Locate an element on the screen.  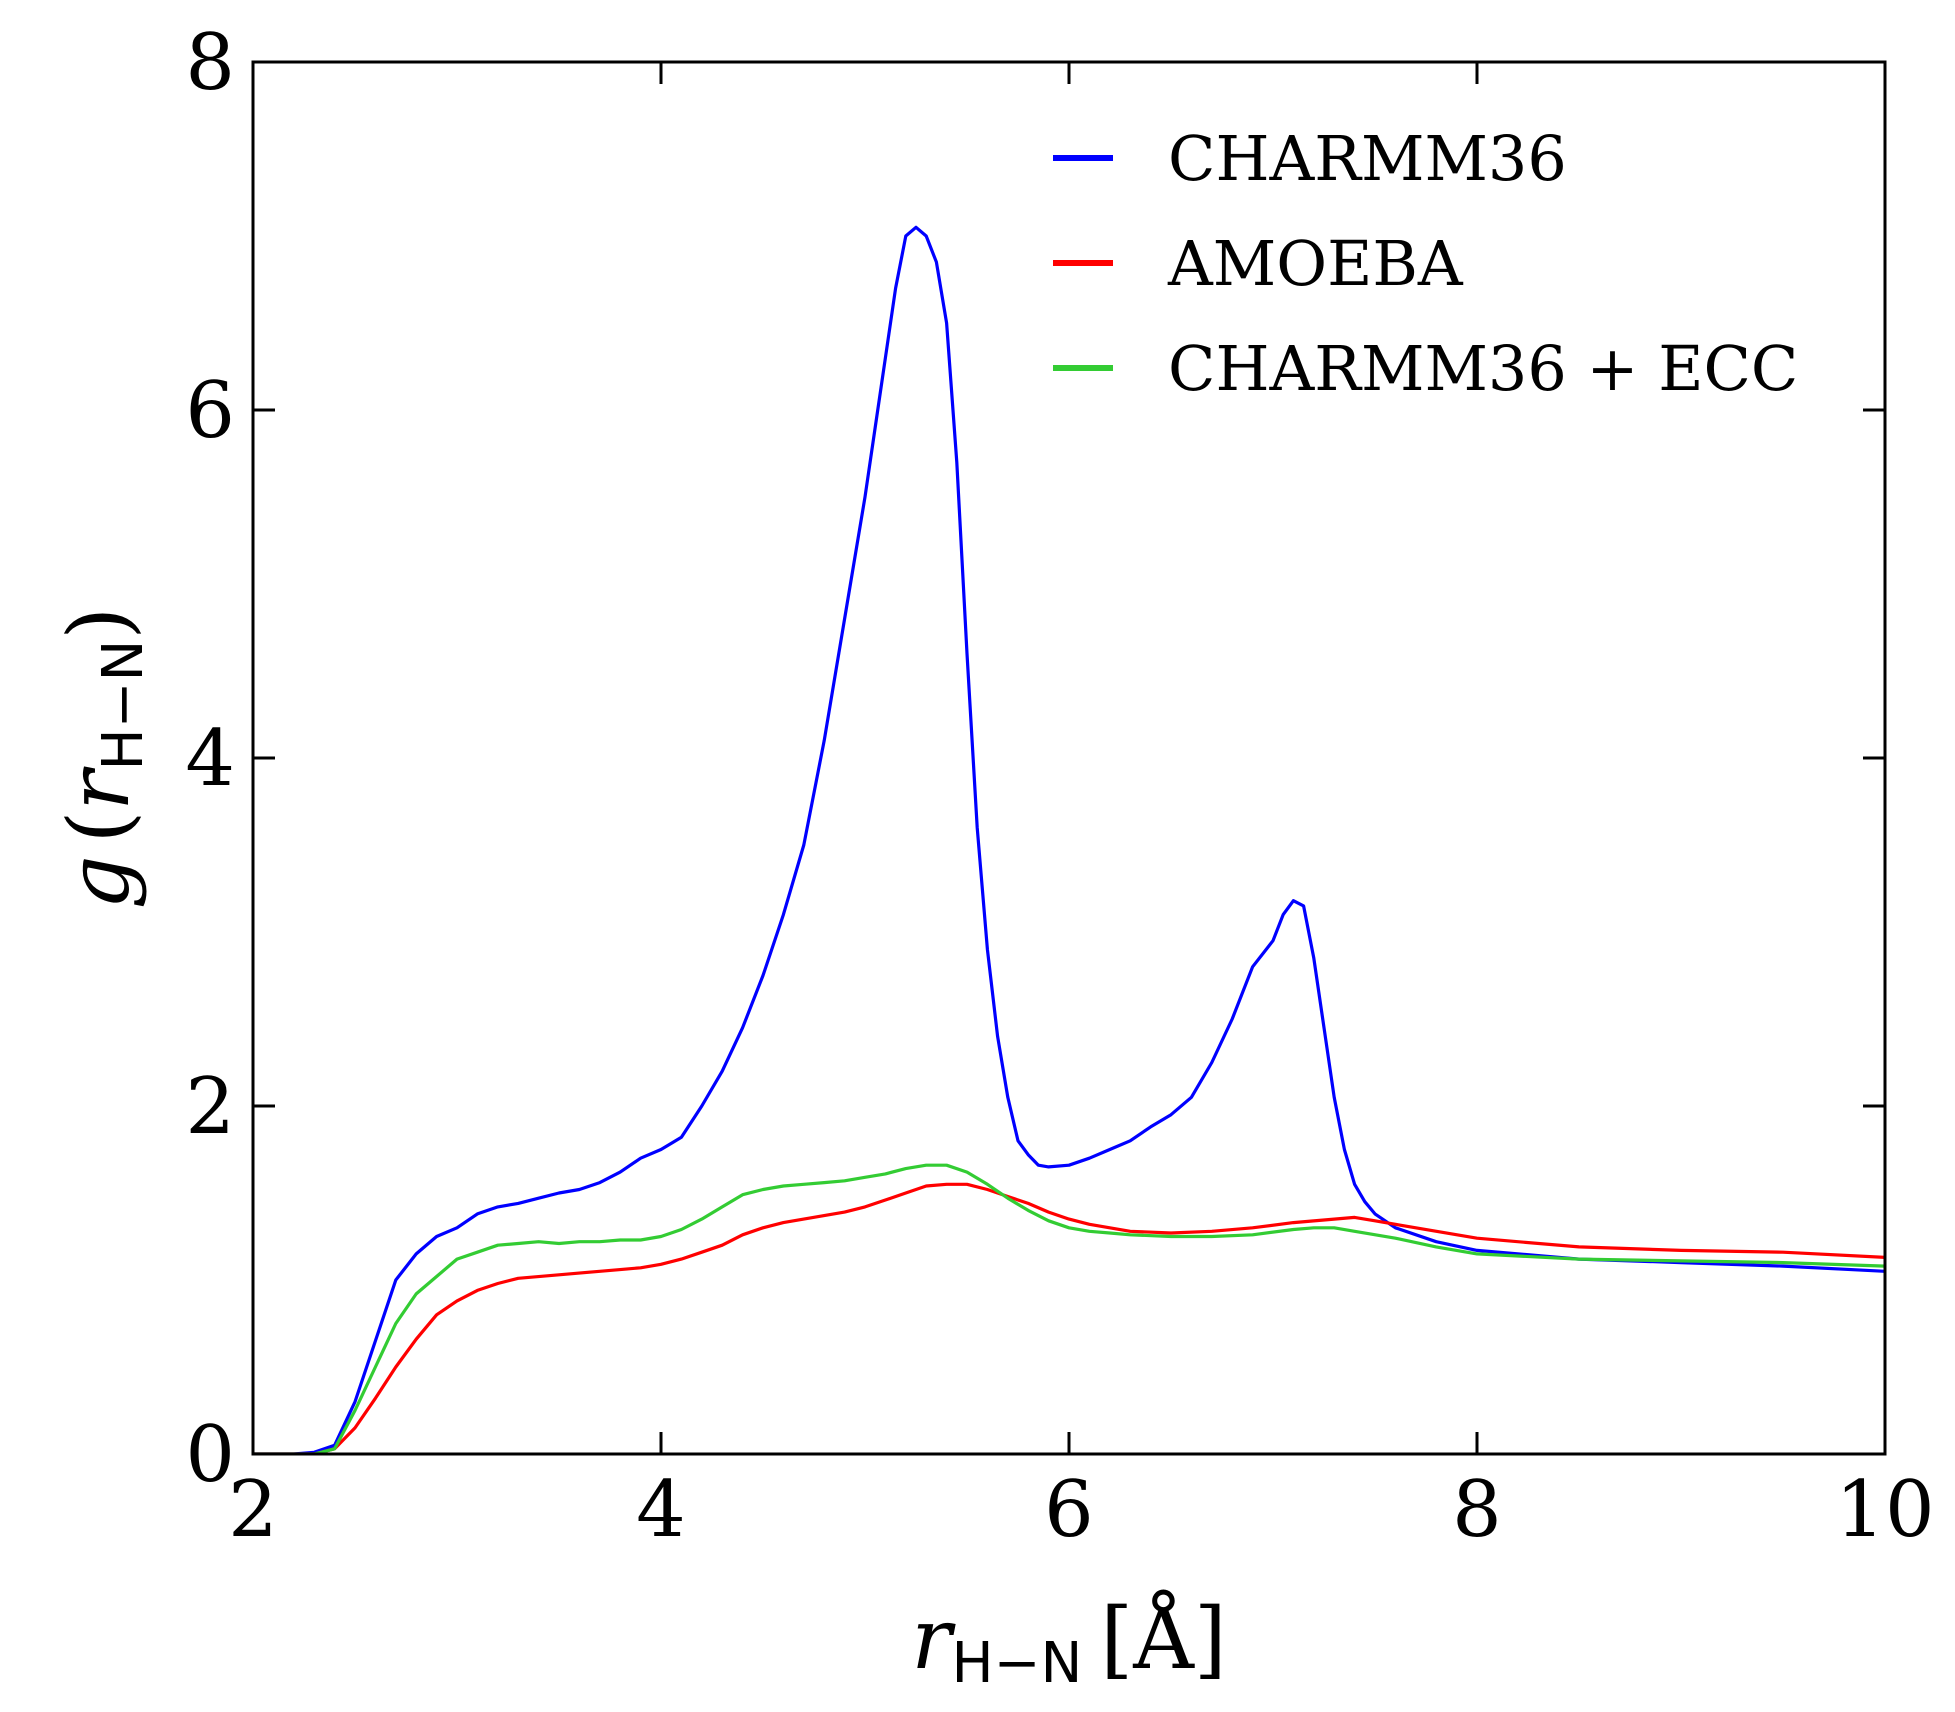
y-tick-label: 2 is located at coordinates (210, 1107).